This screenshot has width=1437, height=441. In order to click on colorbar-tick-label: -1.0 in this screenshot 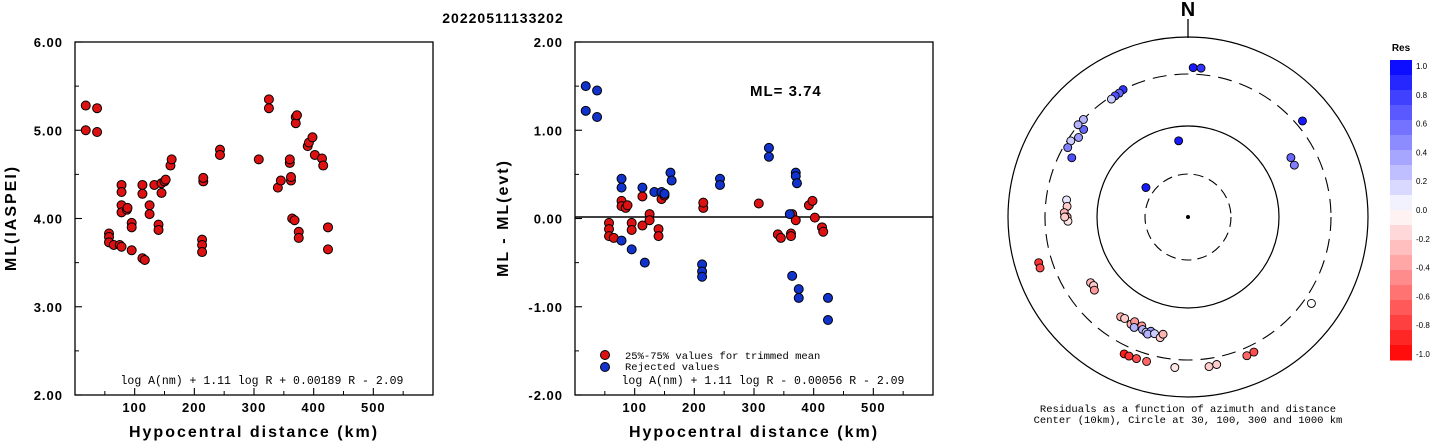, I will do `click(1423, 354)`.